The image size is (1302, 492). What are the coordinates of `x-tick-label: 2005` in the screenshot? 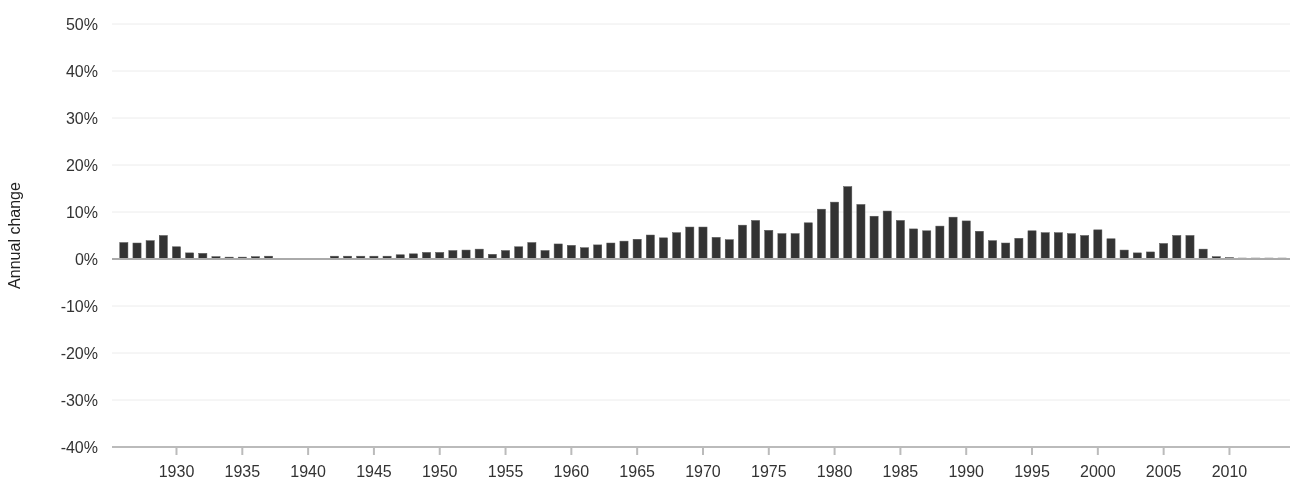 It's located at (1163, 471).